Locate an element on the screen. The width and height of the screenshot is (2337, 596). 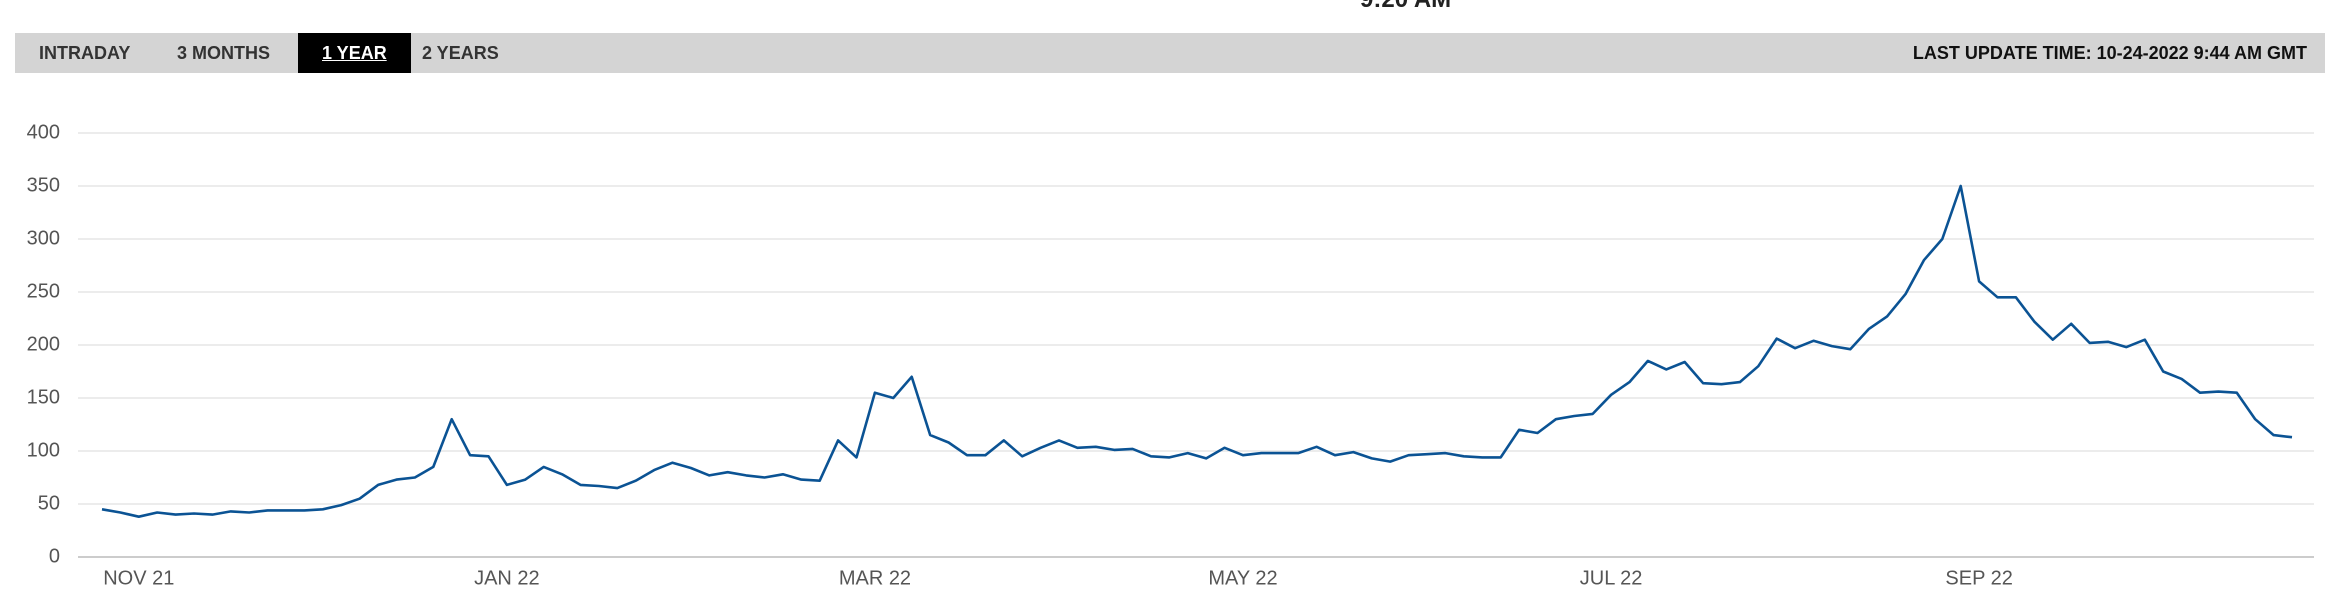
header-time: 9:20 AM is located at coordinates (1405, 7).